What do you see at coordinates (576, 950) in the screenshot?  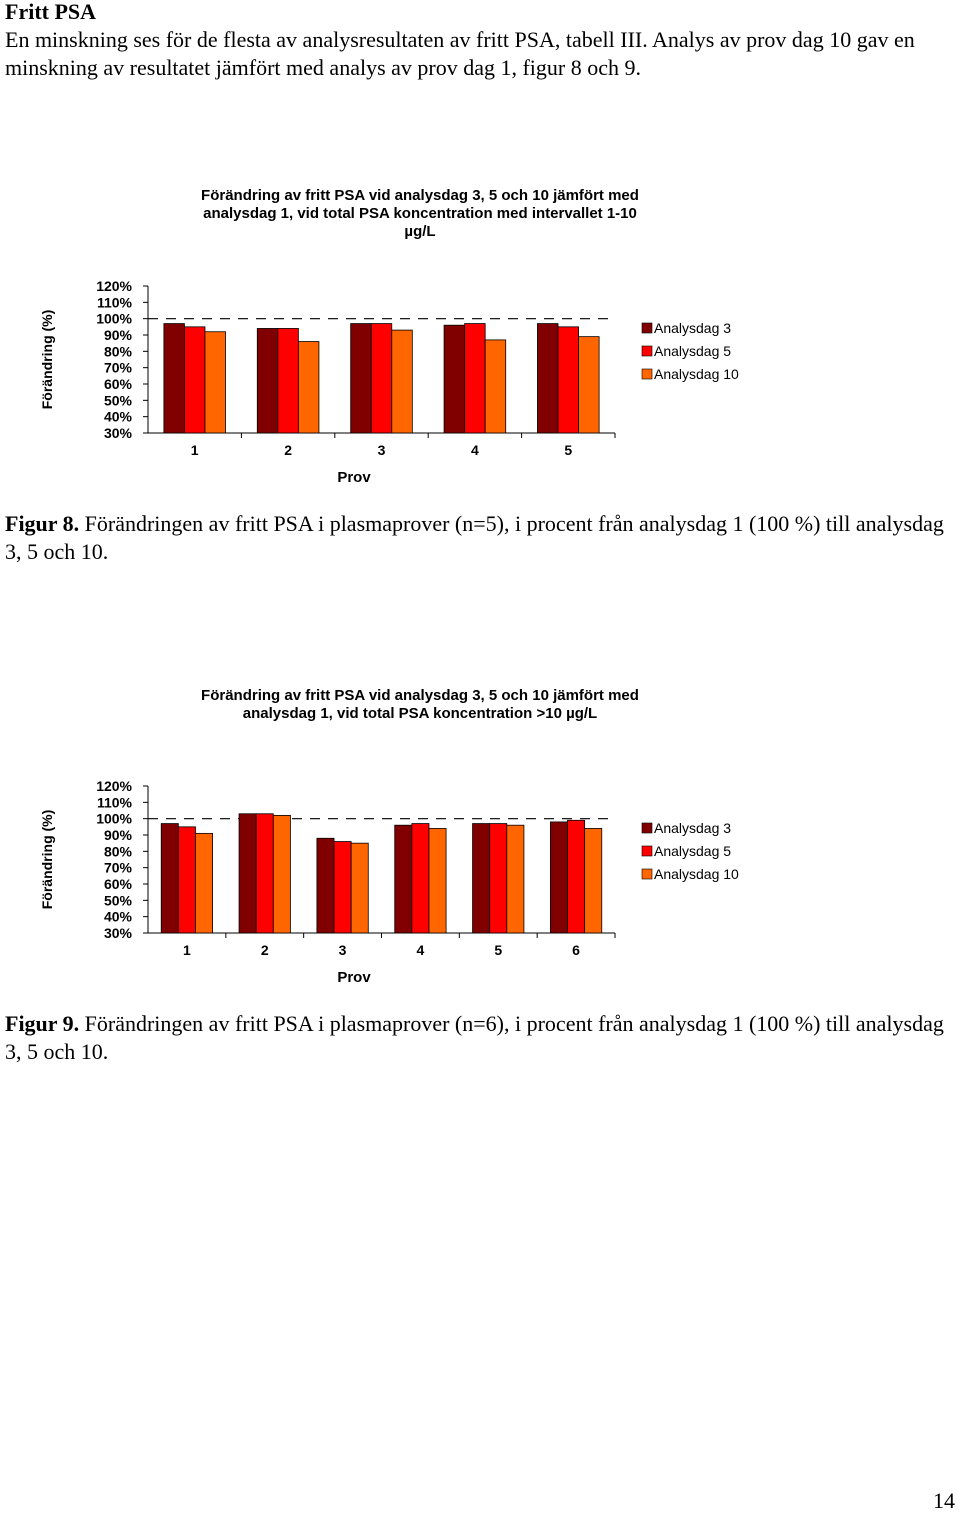 I see `x-tick-label: 6` at bounding box center [576, 950].